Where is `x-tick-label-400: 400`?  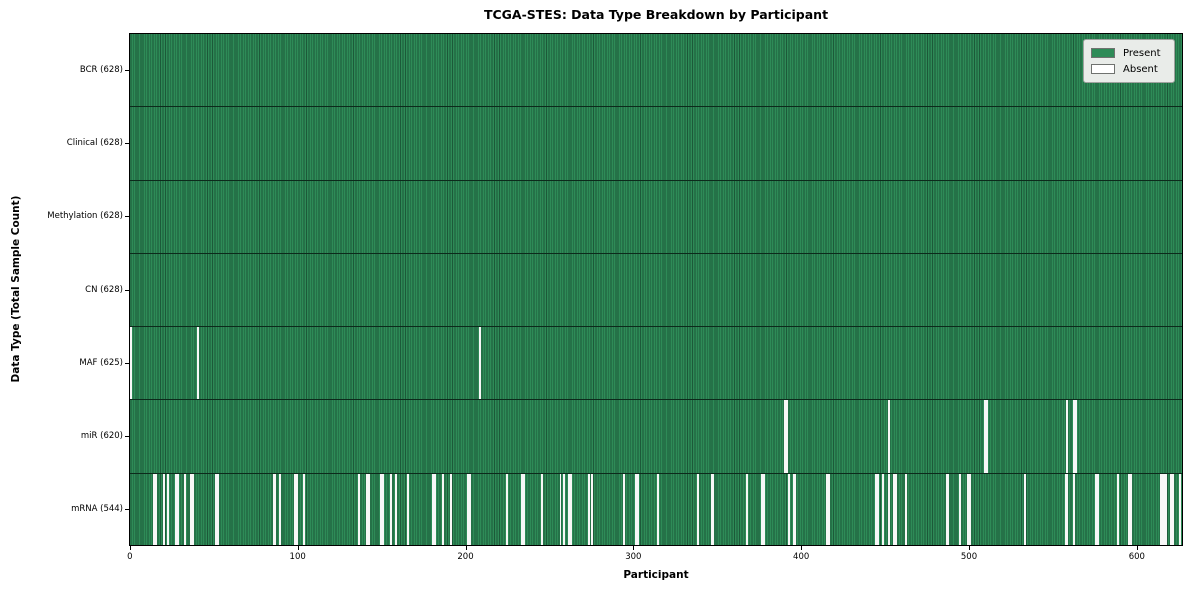
x-tick-label-400: 400 is located at coordinates (801, 557).